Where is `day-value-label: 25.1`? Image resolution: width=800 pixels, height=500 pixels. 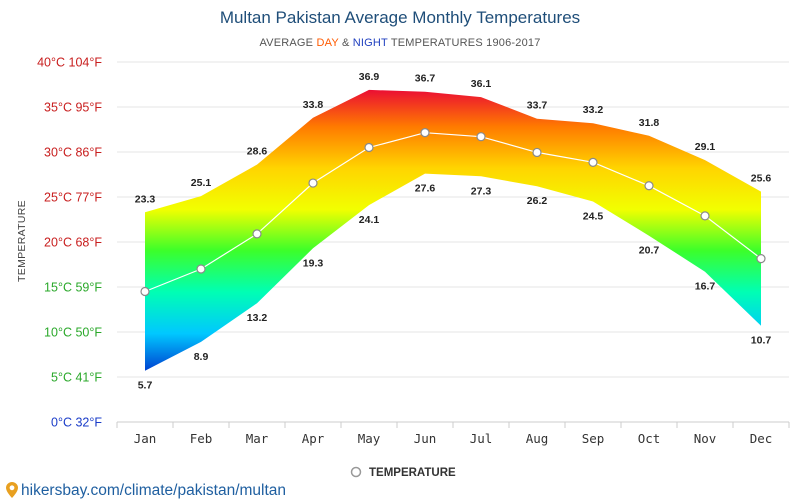 day-value-label: 25.1 is located at coordinates (201, 183).